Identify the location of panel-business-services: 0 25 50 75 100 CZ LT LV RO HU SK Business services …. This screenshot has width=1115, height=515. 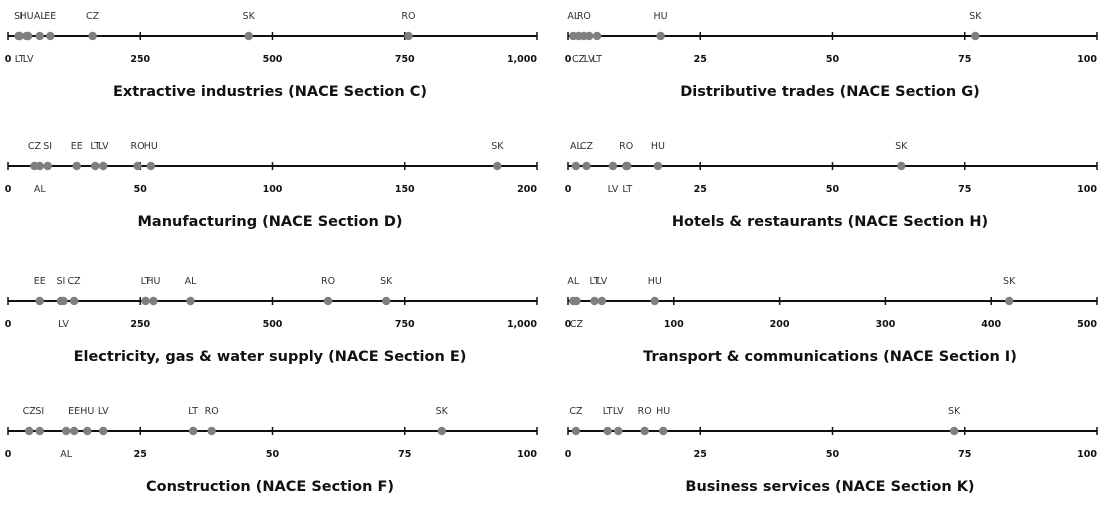
(831, 450).